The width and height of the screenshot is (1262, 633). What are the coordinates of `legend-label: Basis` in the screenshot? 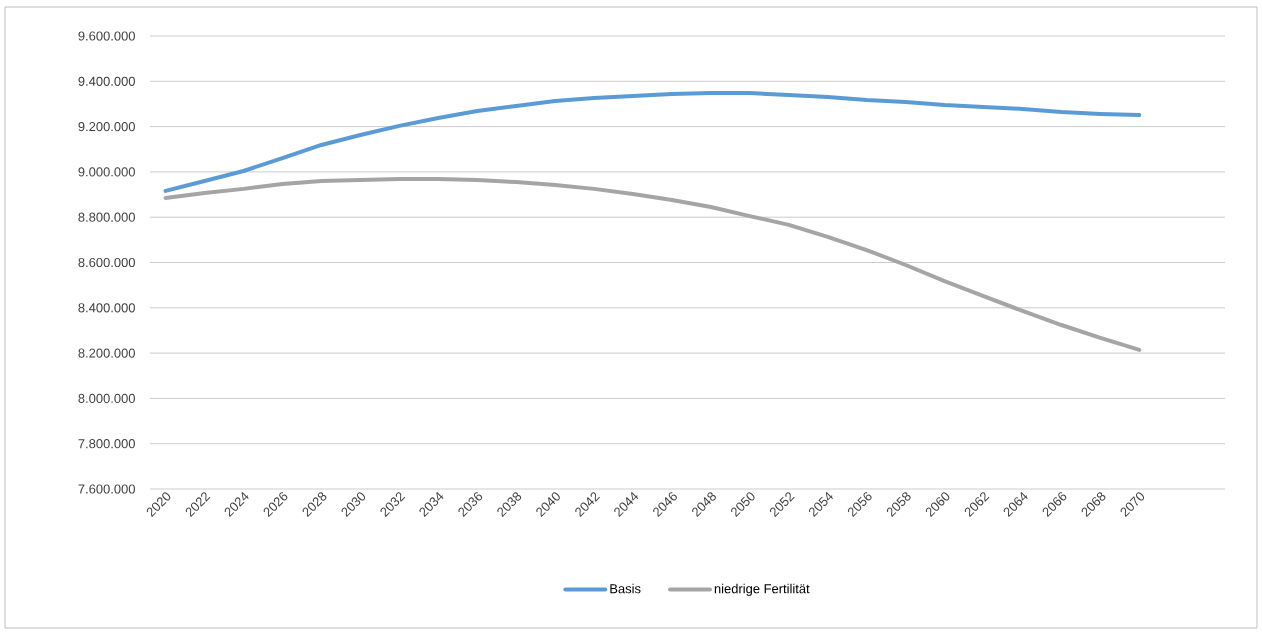 It's located at (625, 588).